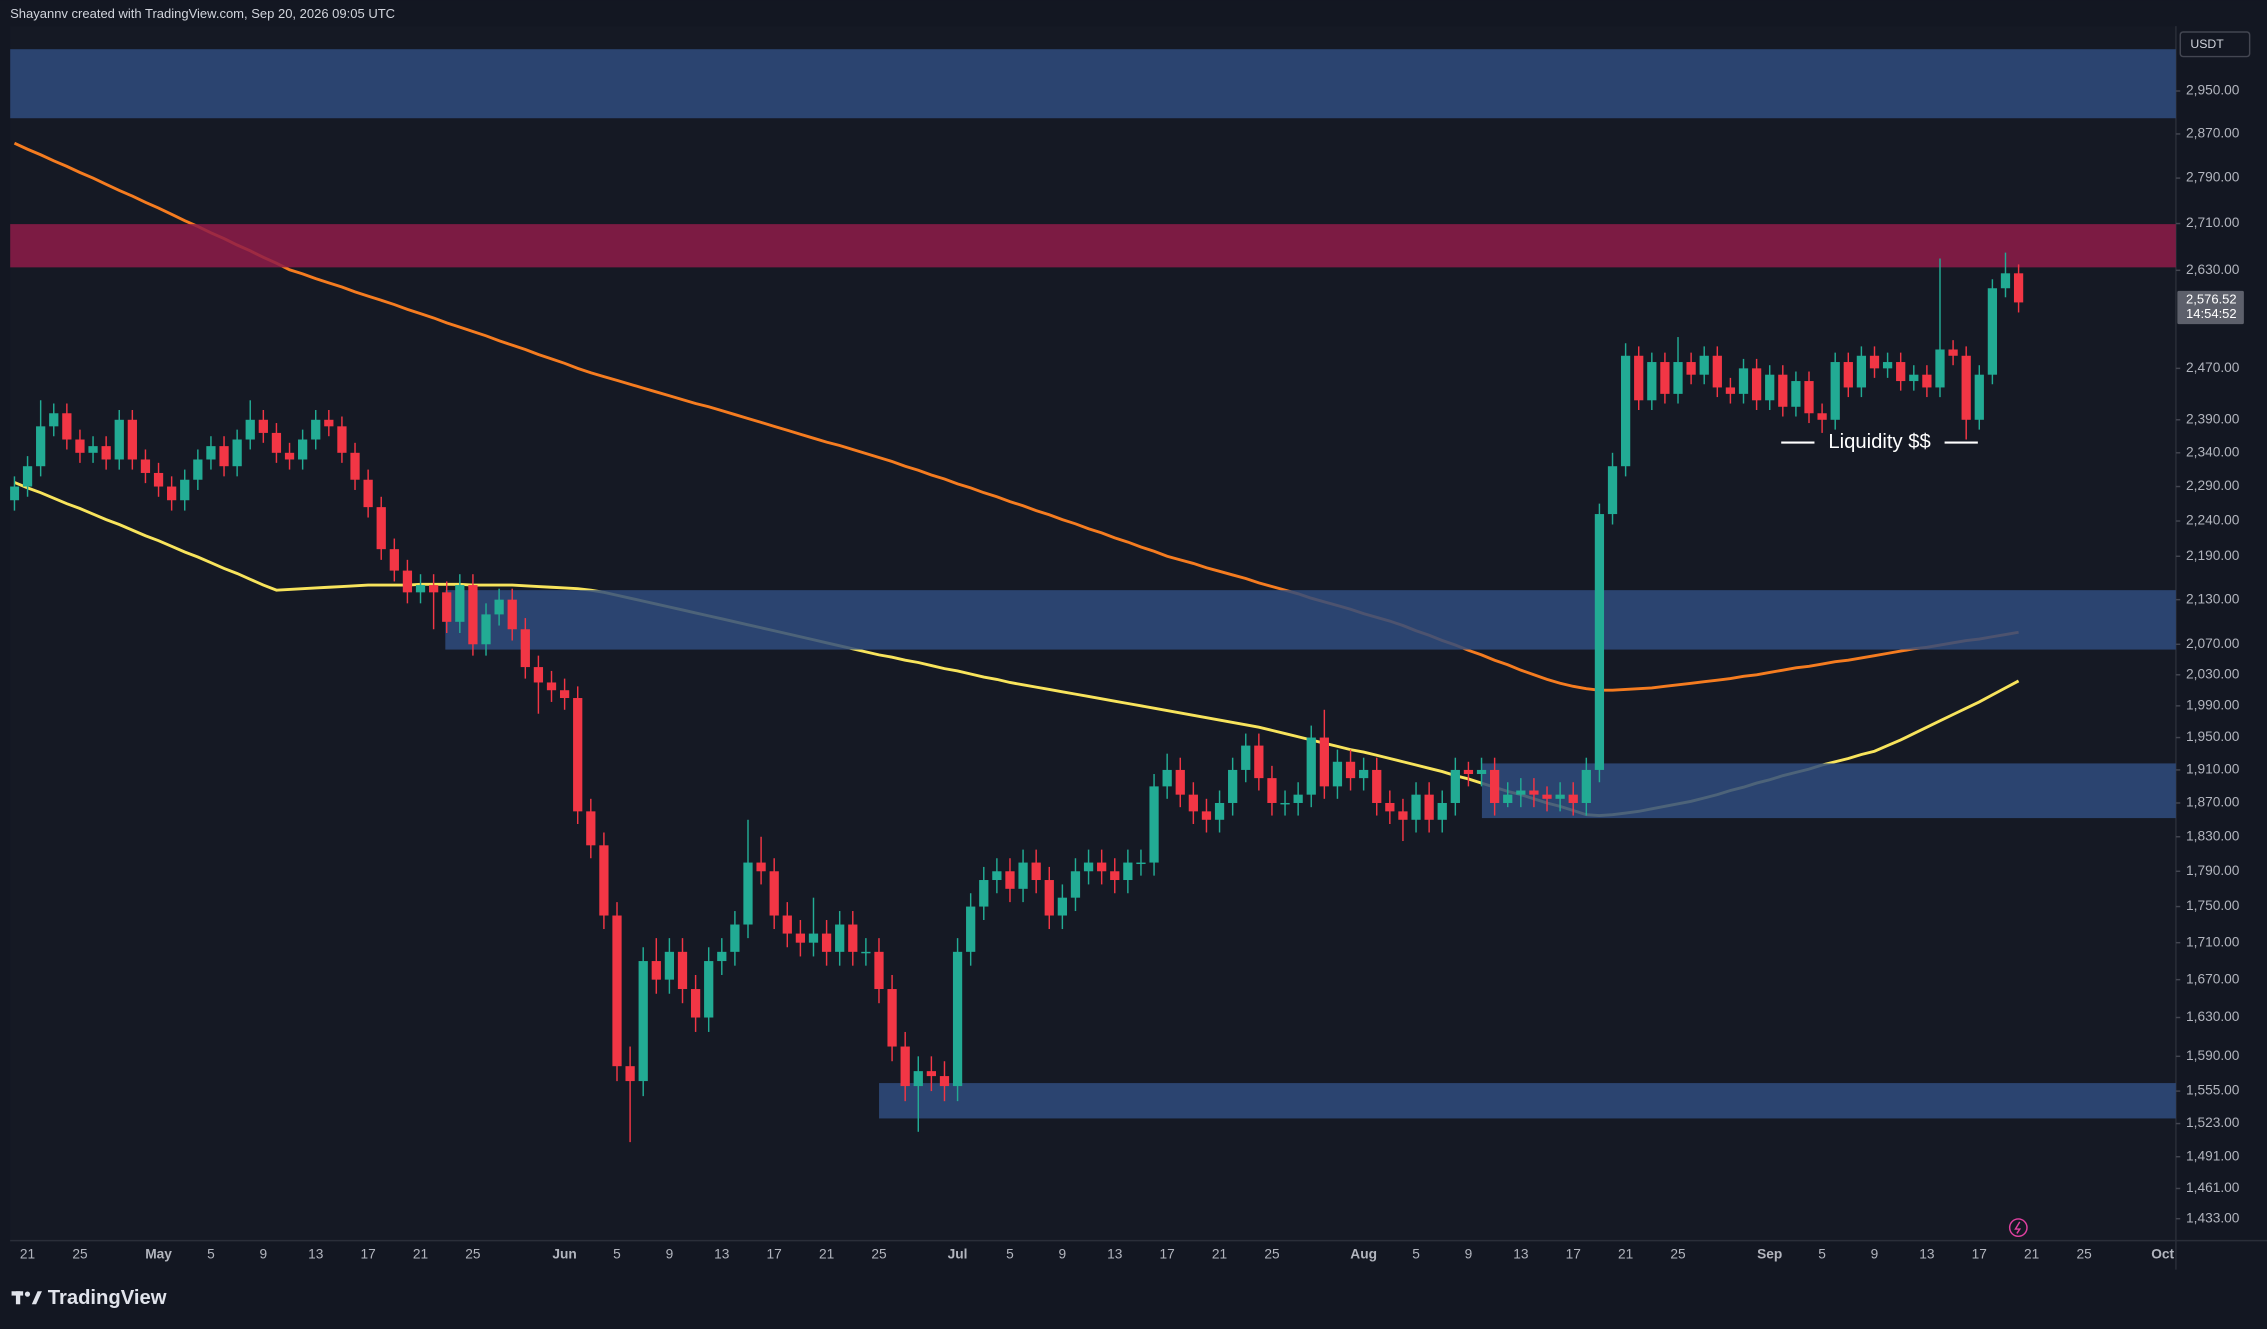 The image size is (2267, 1329). I want to click on y-tick-label: 2,470.00, so click(2213, 367).